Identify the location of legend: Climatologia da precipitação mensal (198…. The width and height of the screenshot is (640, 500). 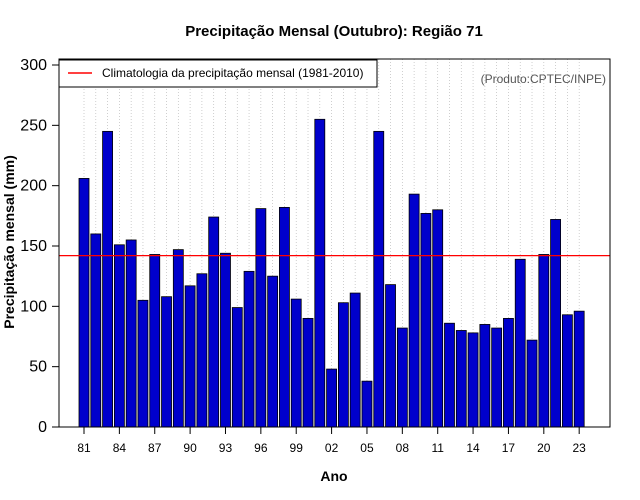
(218, 73).